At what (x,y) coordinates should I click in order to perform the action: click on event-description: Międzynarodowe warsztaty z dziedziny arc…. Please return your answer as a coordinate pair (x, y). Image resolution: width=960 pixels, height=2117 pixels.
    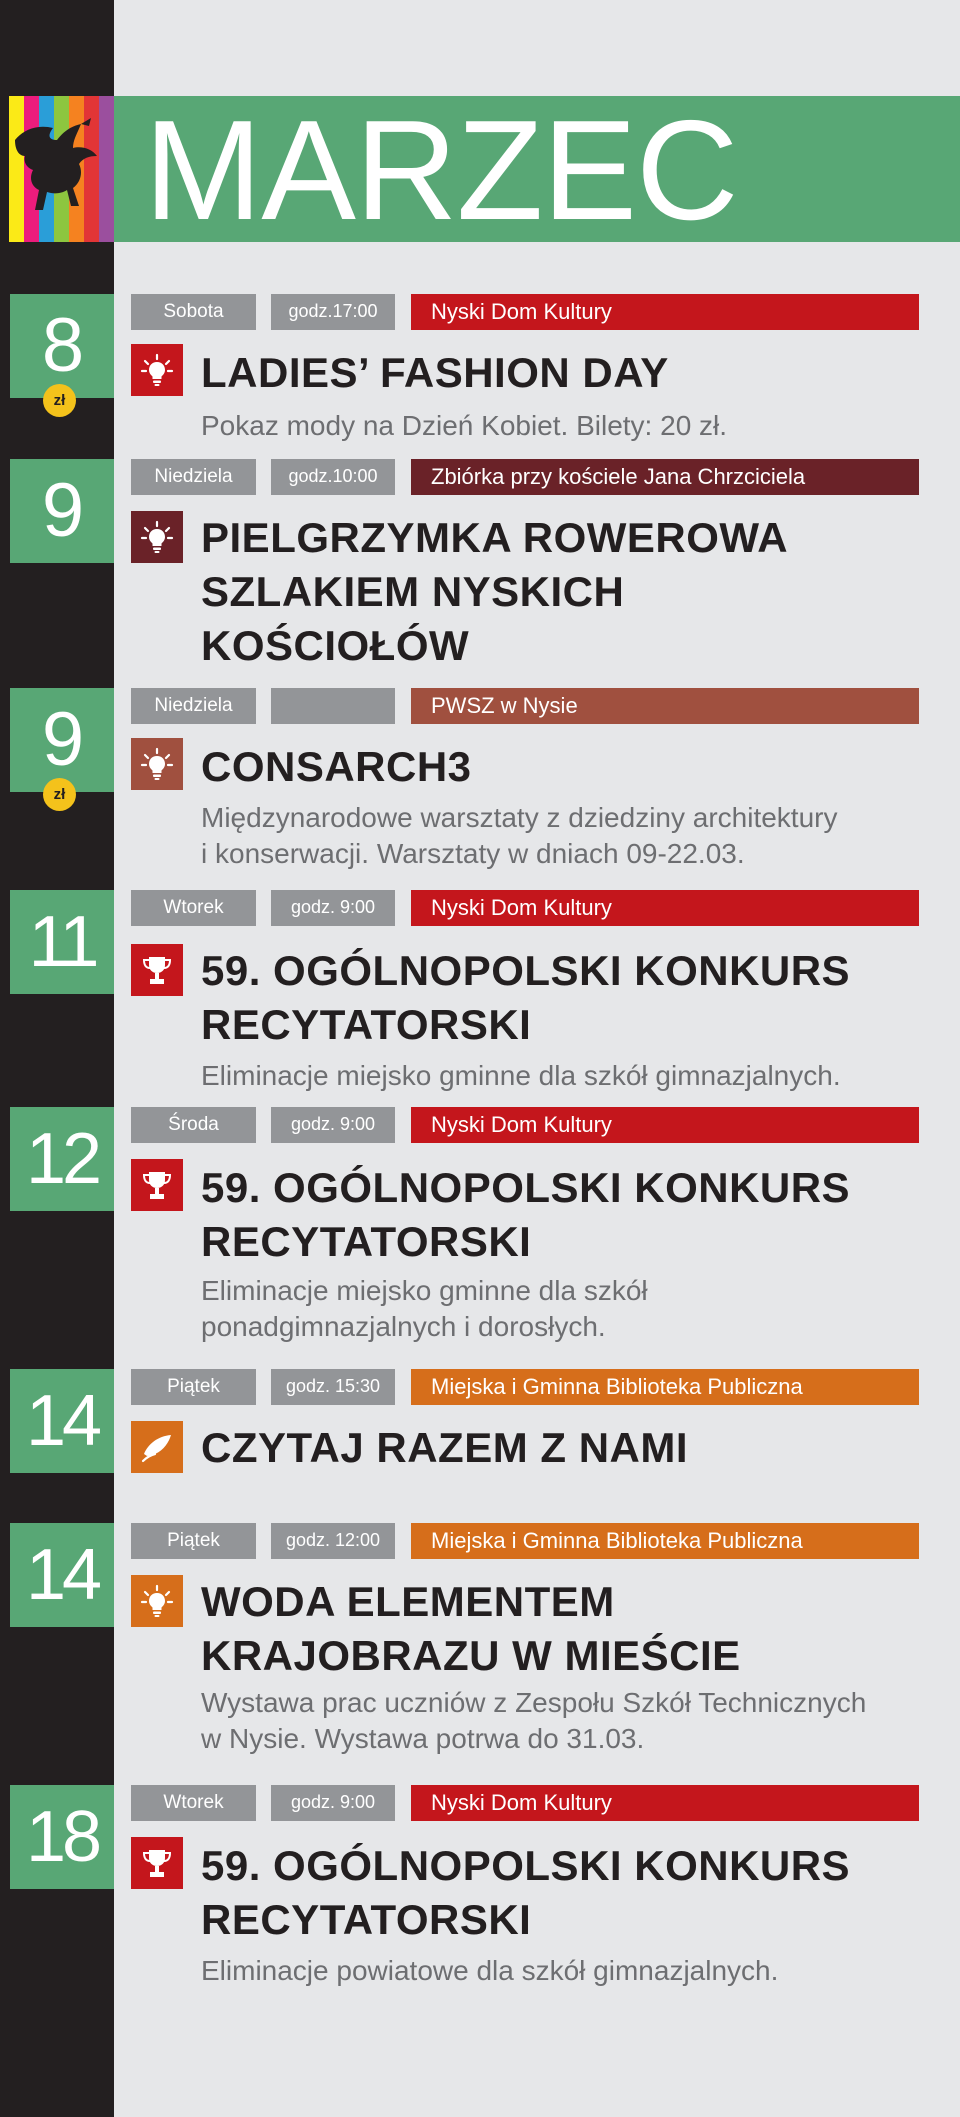
    Looking at the image, I should click on (519, 835).